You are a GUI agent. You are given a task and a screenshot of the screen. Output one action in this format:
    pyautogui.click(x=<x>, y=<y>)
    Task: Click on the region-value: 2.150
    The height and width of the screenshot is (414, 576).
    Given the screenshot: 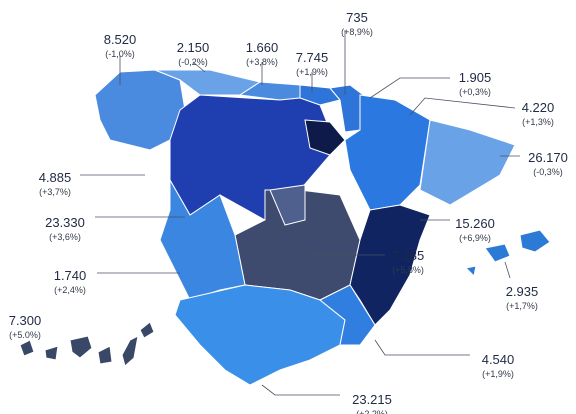 What is the action you would take?
    pyautogui.click(x=193, y=47)
    